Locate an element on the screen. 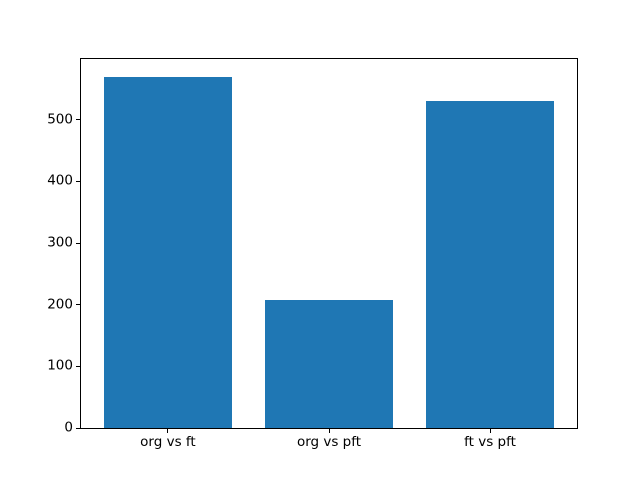 Image resolution: width=640 pixels, height=480 pixels. bar-org-vs-pft is located at coordinates (329, 364).